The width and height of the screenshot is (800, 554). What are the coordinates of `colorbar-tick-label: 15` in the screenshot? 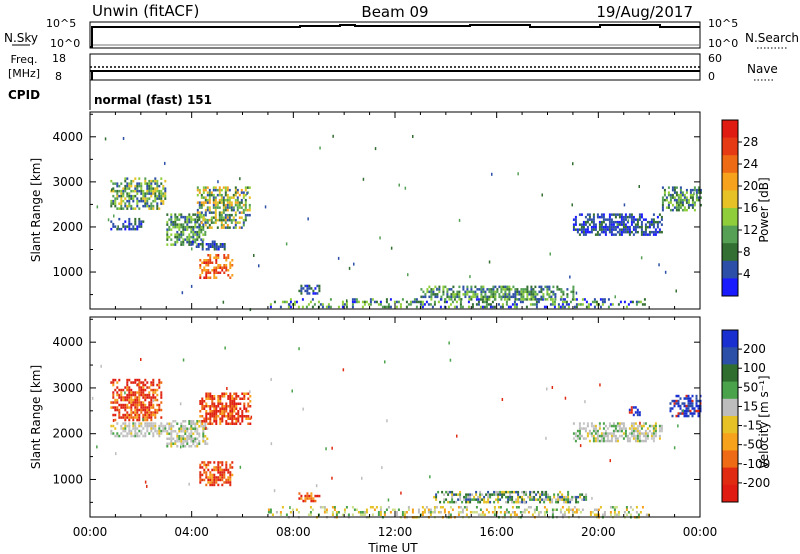 It's located at (750, 406).